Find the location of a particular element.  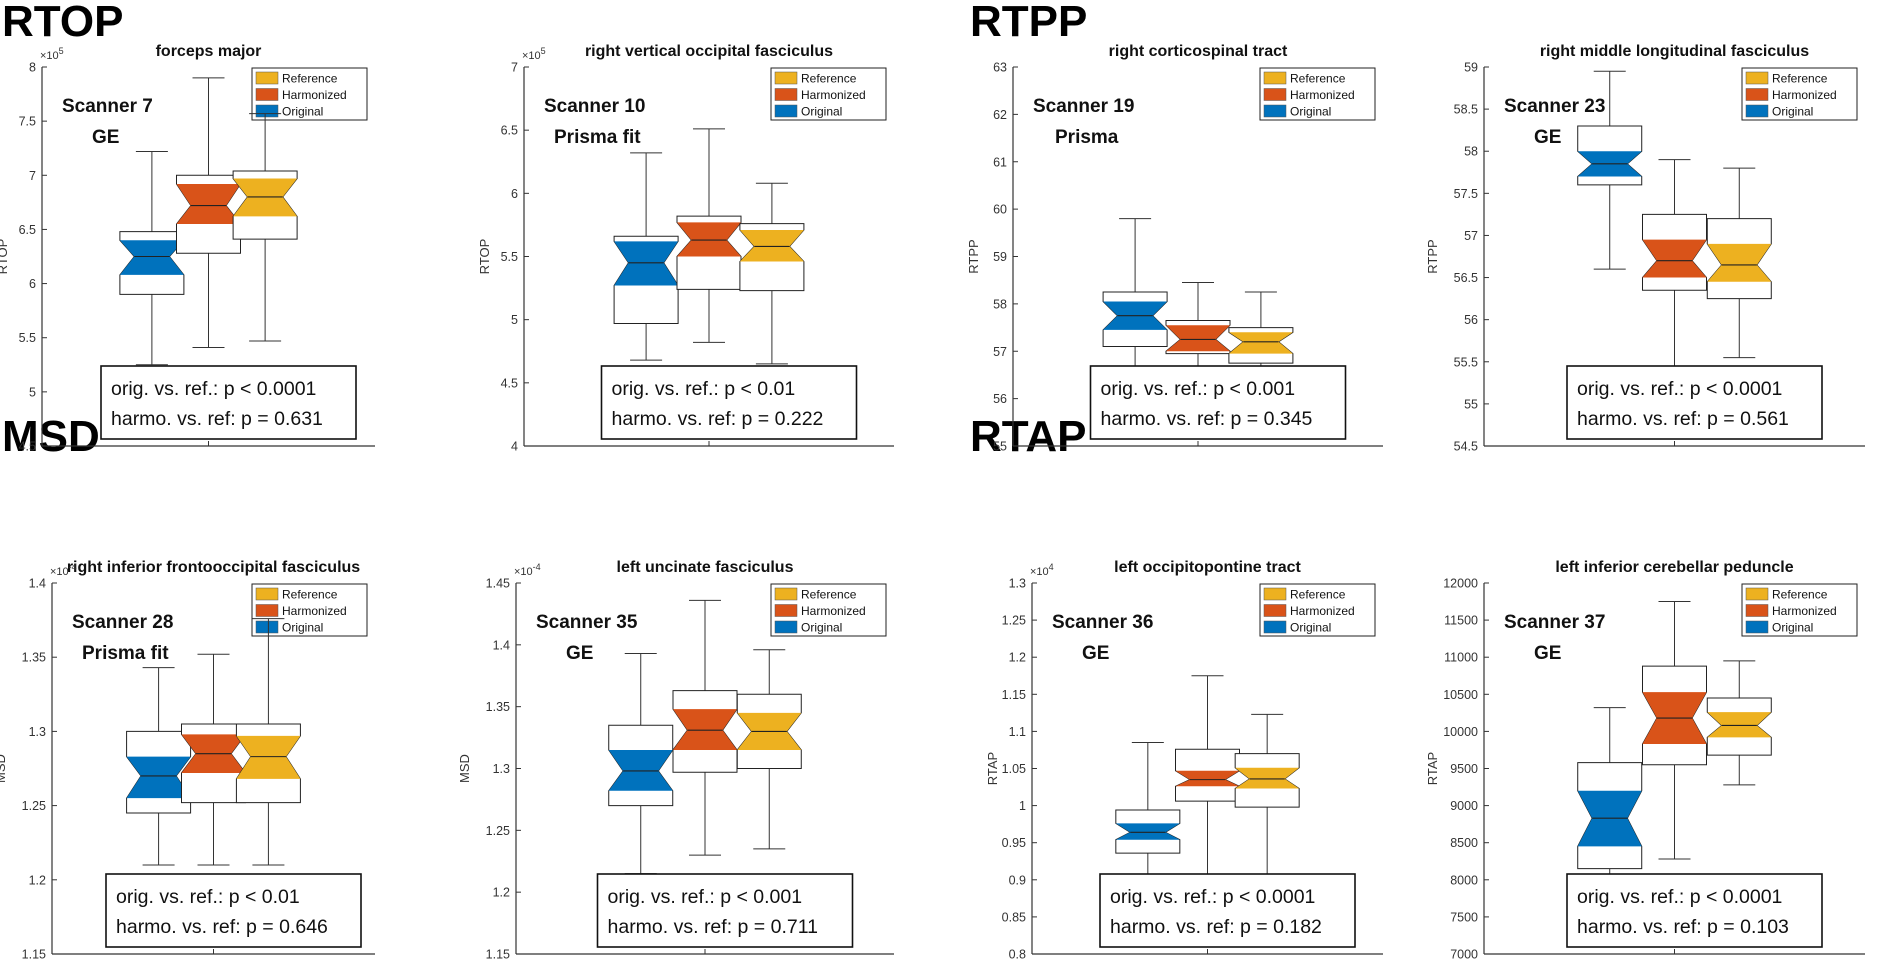

y-tick-label: 62 is located at coordinates (1000, 115).